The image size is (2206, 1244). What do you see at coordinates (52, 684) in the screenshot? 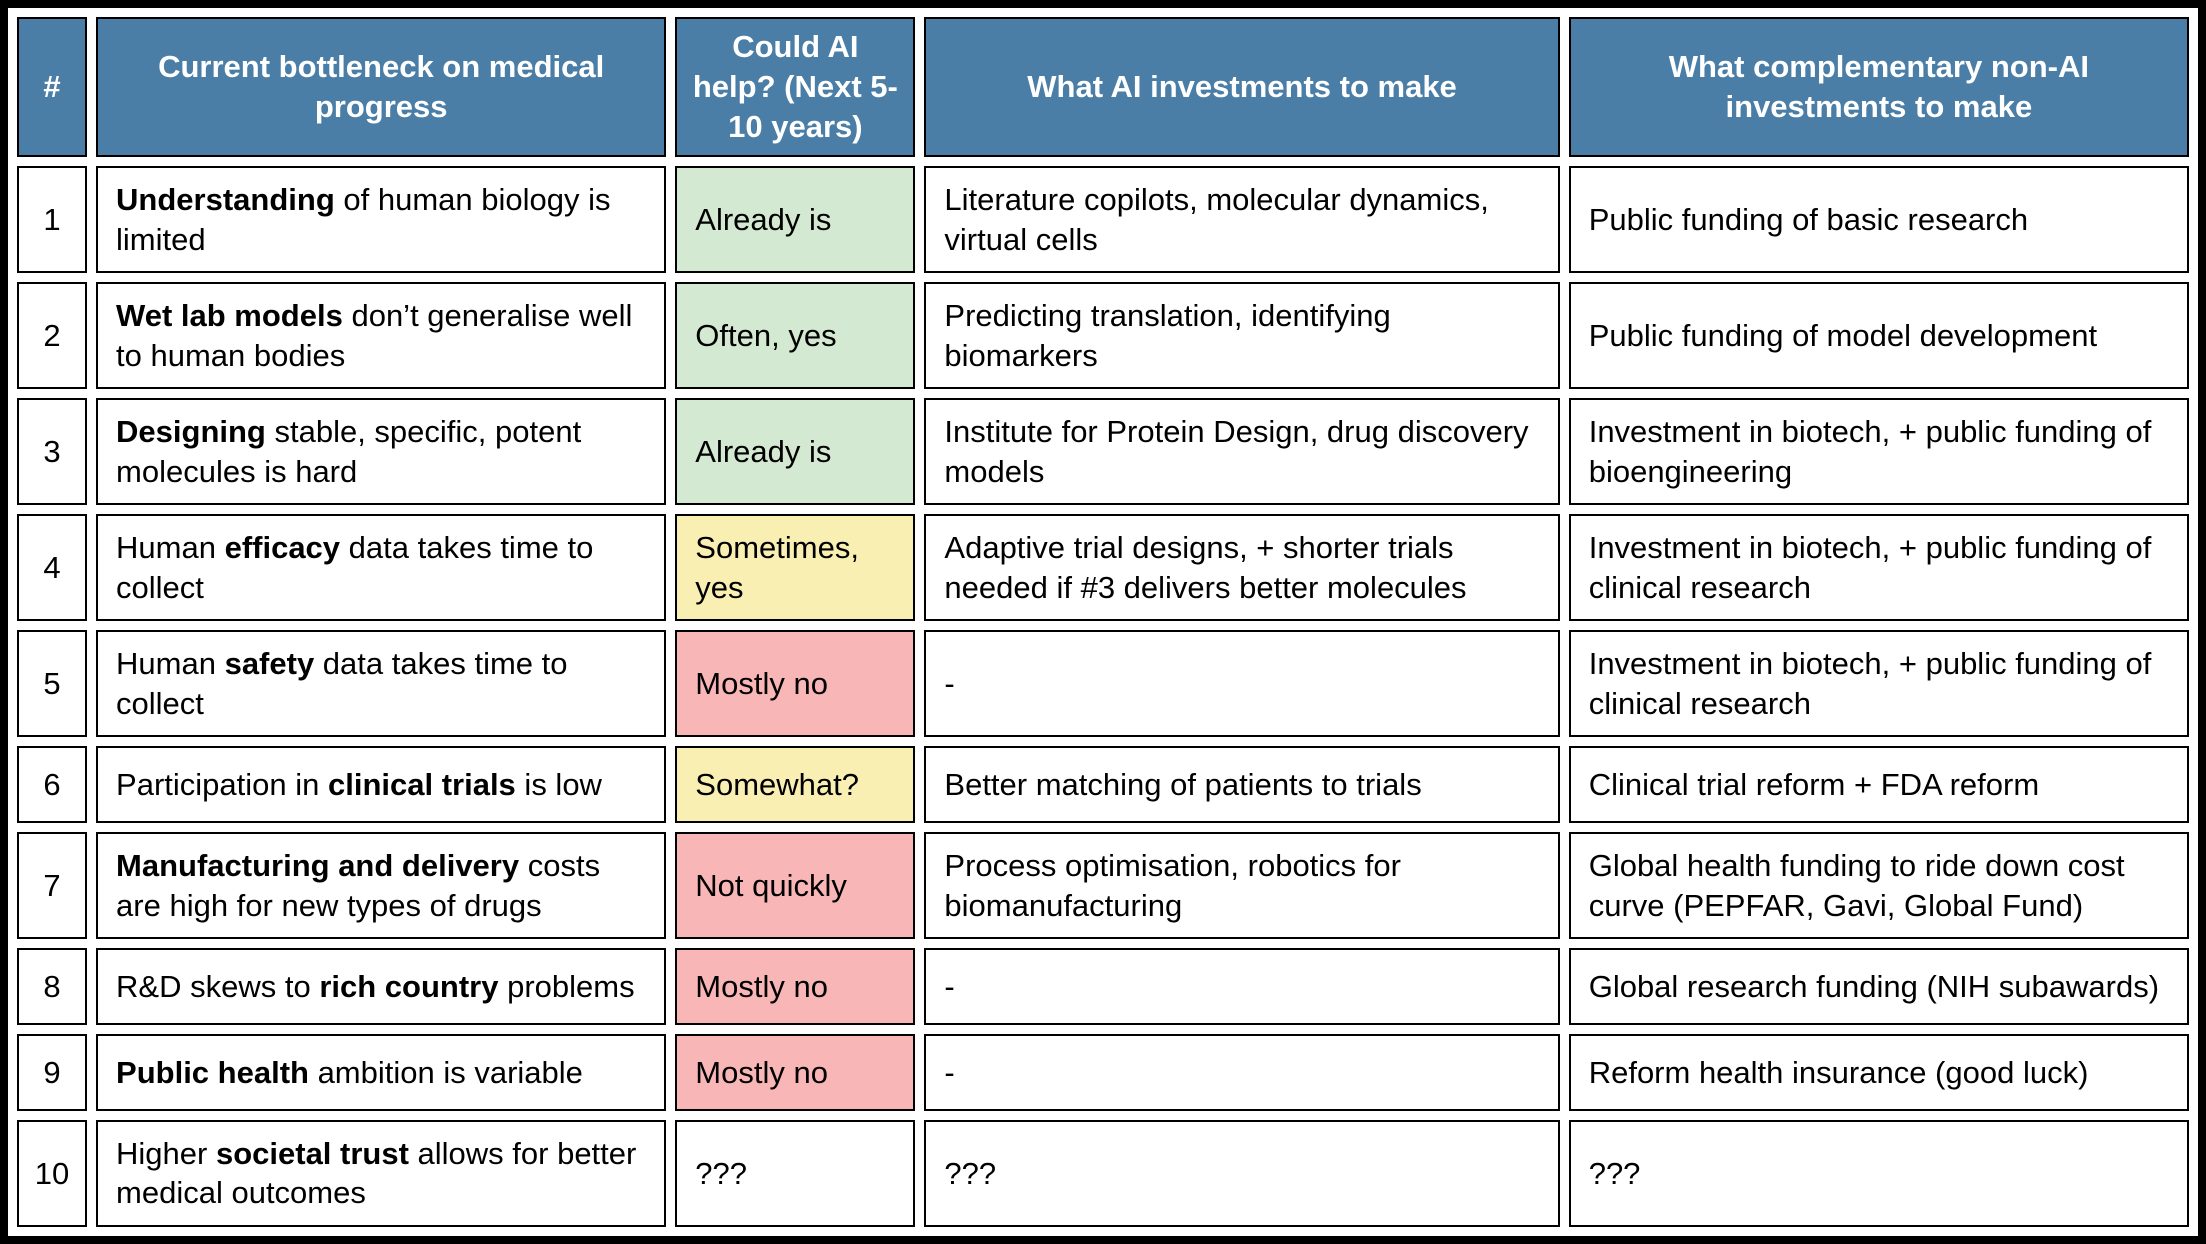
I see `row-number: 5` at bounding box center [52, 684].